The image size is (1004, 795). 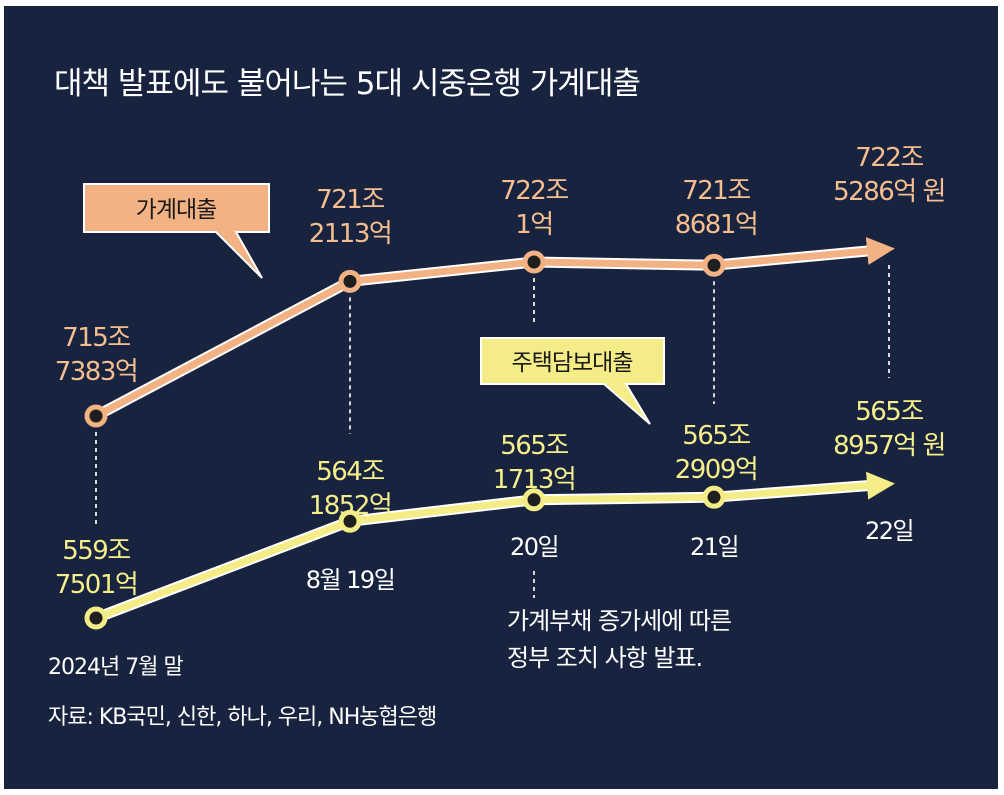 What do you see at coordinates (619, 621) in the screenshot?
I see `annotation-line-1: 가계부채 증가세에 따른` at bounding box center [619, 621].